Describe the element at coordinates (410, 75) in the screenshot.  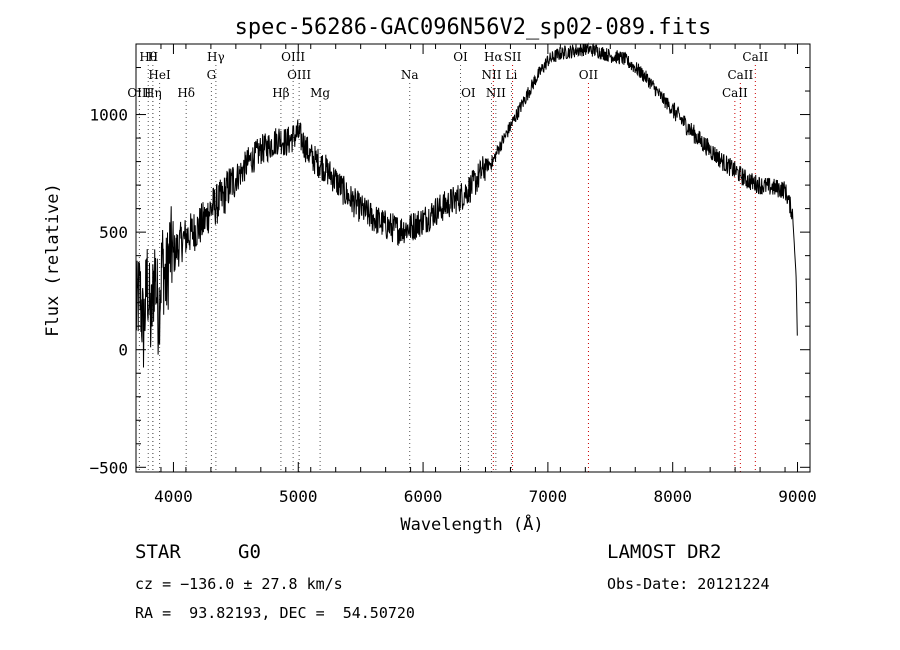
I see `line-label-11: Na` at that location.